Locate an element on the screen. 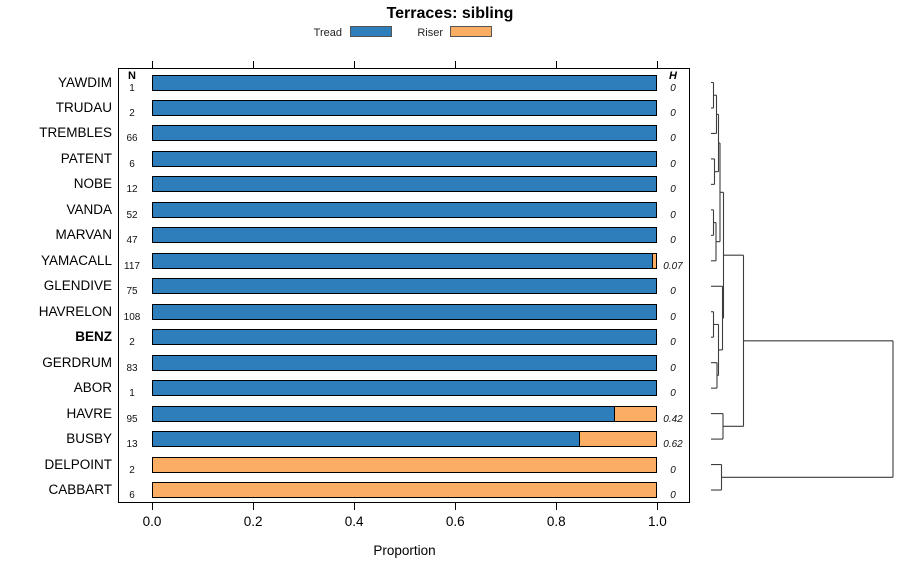 This screenshot has width=900, height=580. n-column-header: N is located at coordinates (132, 76).